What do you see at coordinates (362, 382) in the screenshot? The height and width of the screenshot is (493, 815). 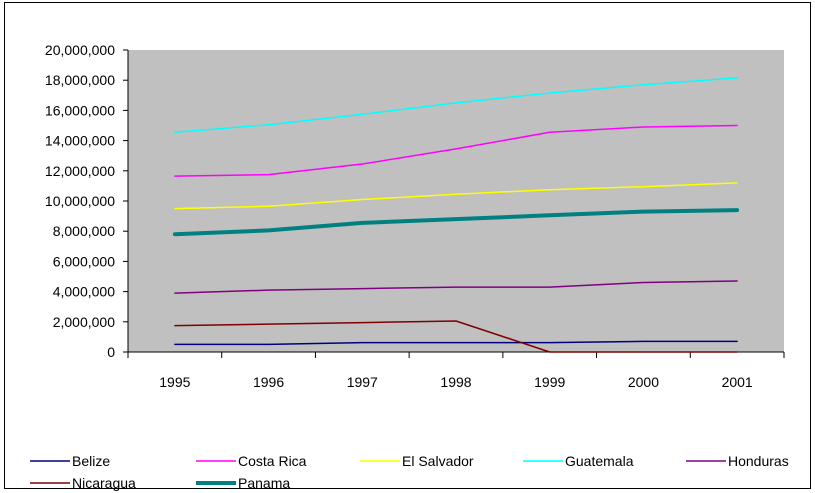 I see `x-tick-label: 1997` at bounding box center [362, 382].